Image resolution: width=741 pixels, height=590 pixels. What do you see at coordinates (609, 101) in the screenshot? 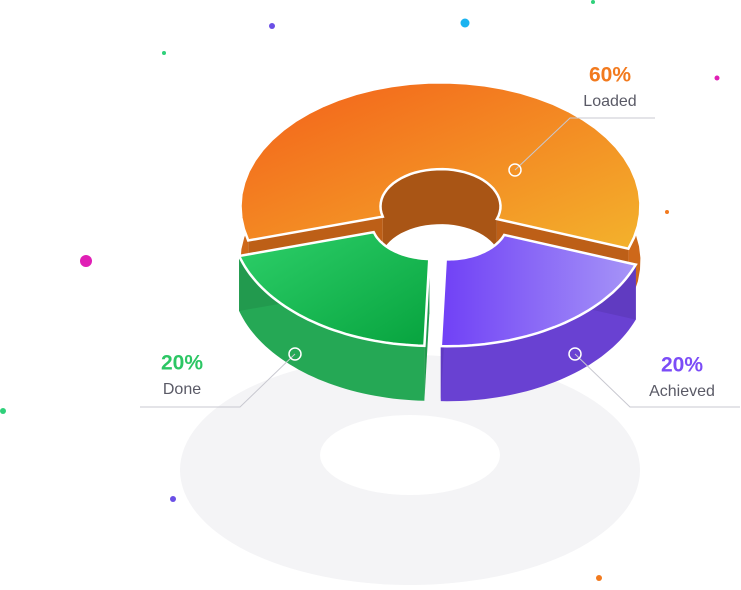
I see `category-label: Loaded` at bounding box center [609, 101].